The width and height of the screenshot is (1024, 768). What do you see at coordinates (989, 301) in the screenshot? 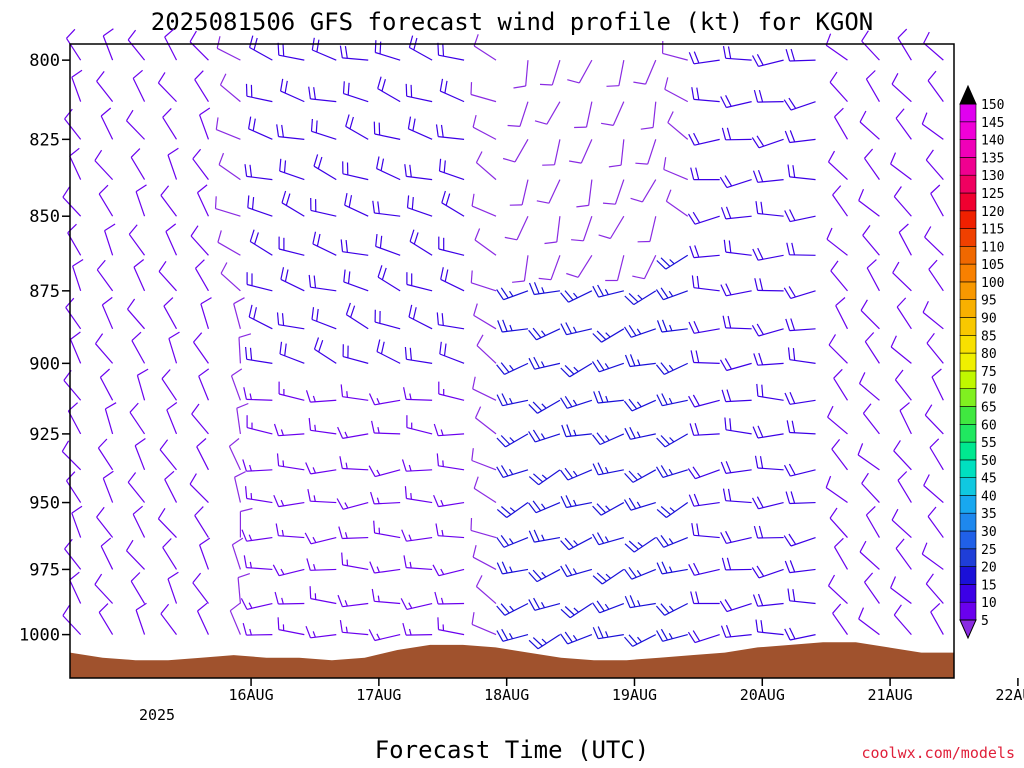
I see `colorbar-label: 95` at bounding box center [989, 301].